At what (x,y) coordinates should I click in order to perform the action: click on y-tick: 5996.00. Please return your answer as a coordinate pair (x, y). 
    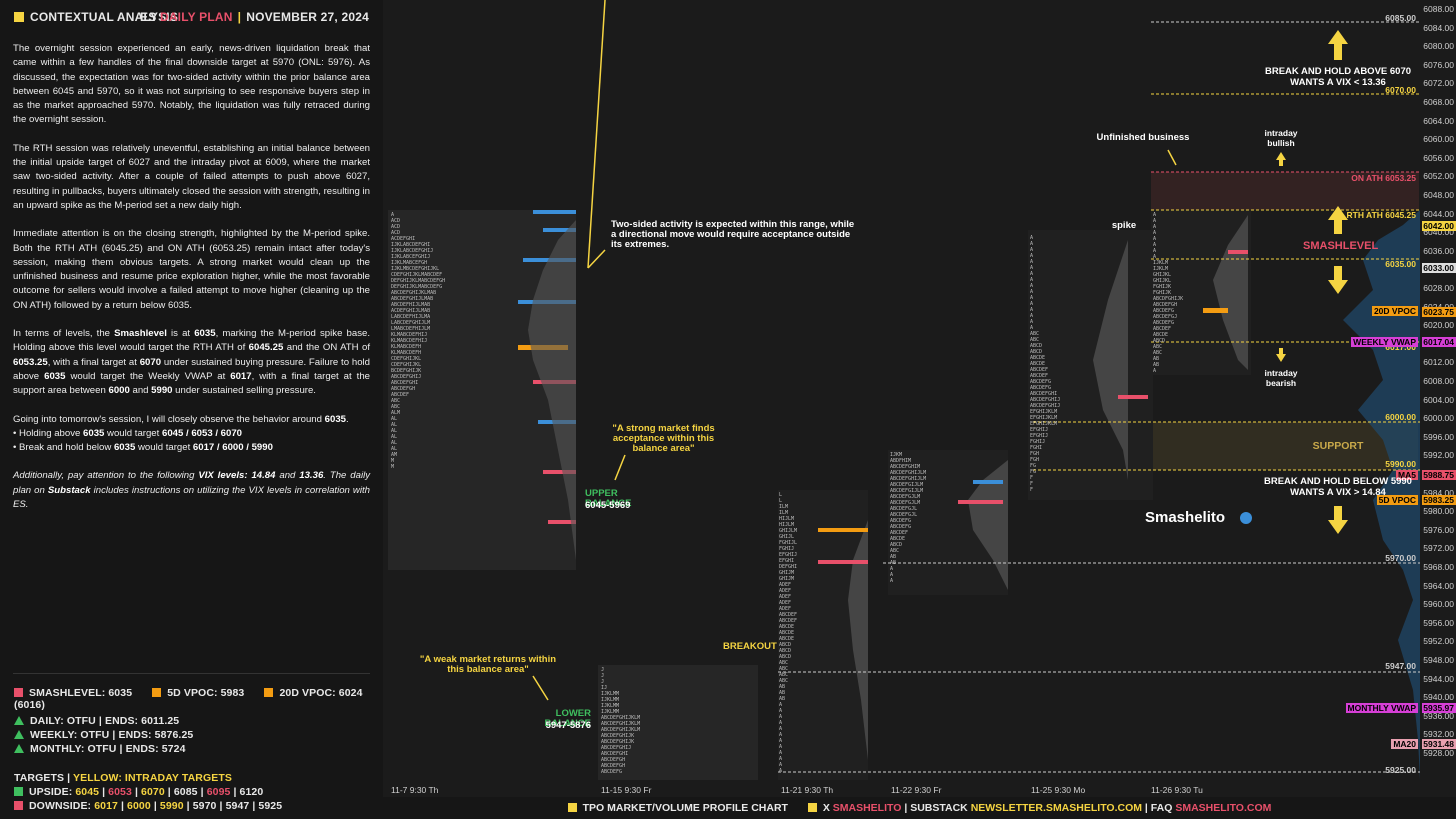
    Looking at the image, I should click on (1438, 436).